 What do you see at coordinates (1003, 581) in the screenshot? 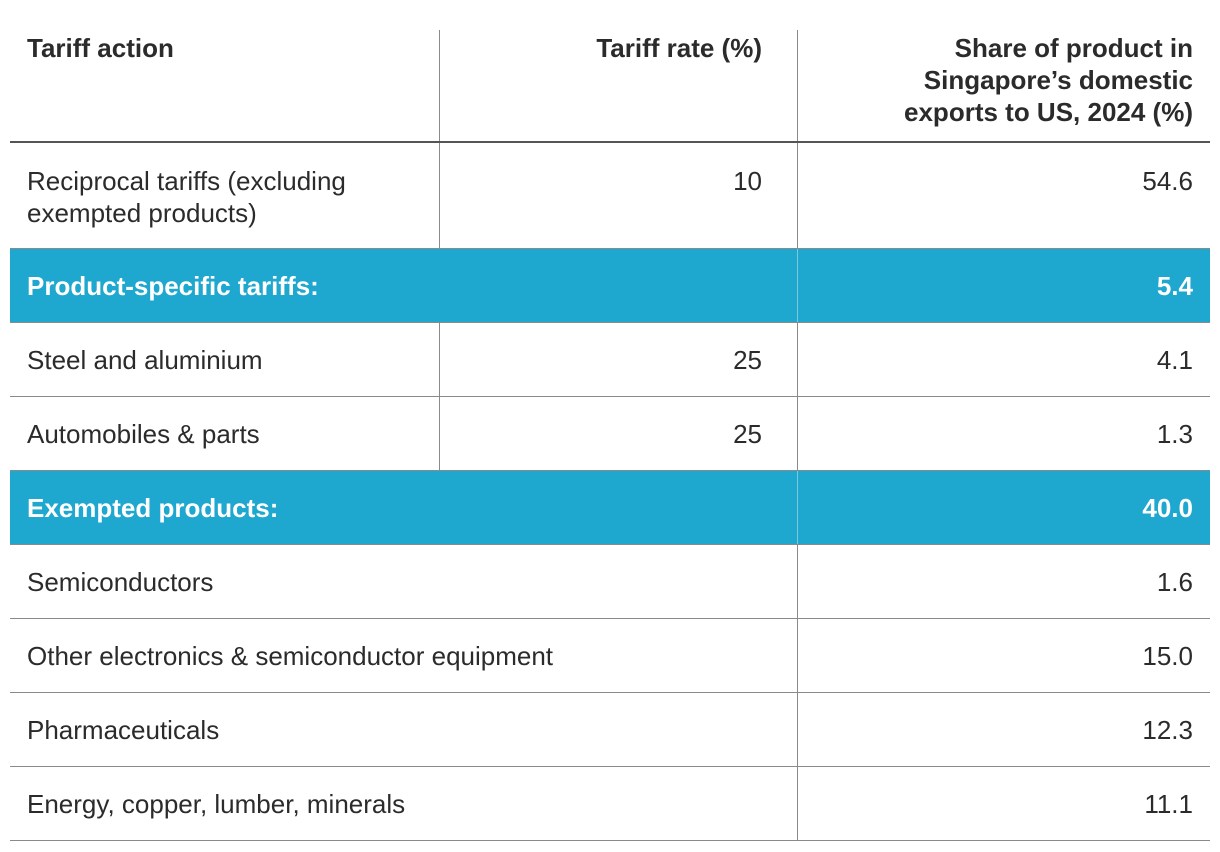
I see `row-share: 1.6` at bounding box center [1003, 581].